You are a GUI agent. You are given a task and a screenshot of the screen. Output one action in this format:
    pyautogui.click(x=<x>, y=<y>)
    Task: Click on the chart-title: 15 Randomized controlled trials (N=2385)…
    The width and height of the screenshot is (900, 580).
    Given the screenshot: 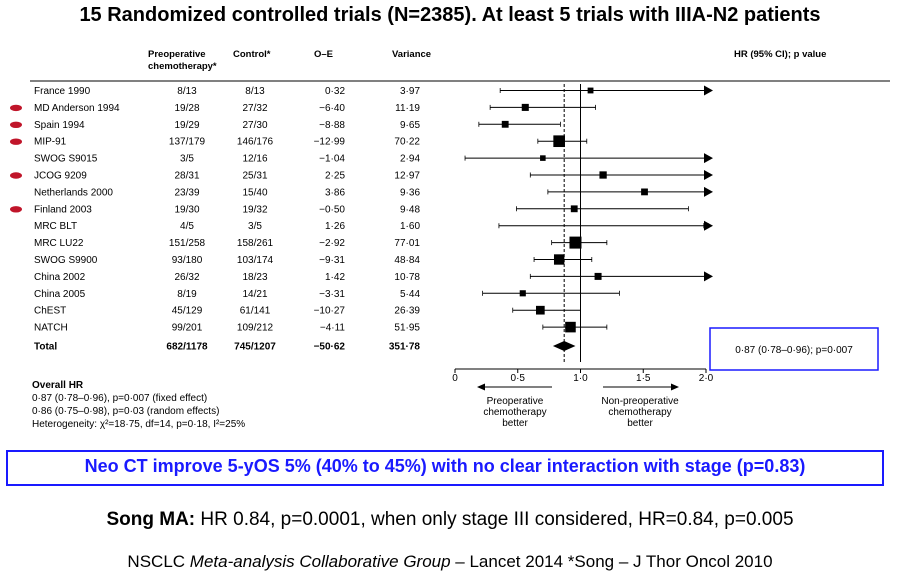 What is the action you would take?
    pyautogui.click(x=450, y=15)
    